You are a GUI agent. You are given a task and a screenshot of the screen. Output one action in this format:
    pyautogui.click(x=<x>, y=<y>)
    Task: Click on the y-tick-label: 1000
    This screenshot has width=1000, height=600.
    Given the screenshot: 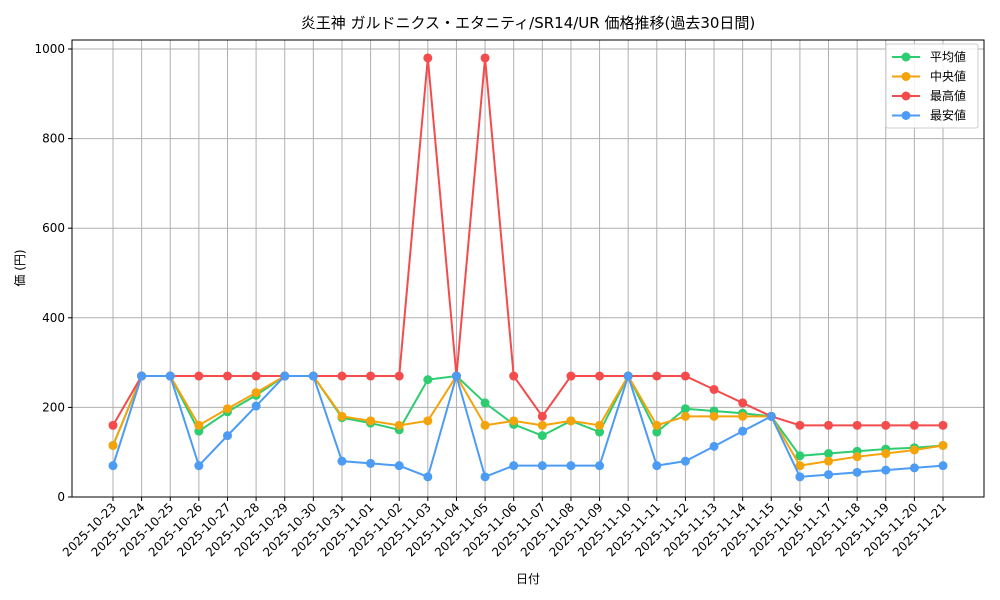 What is the action you would take?
    pyautogui.click(x=49, y=49)
    